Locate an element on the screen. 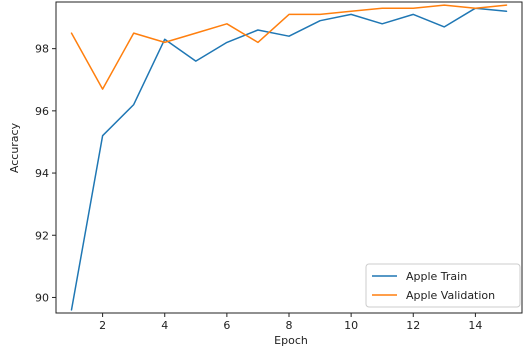  x-axis-label: Epoch is located at coordinates (291, 340).